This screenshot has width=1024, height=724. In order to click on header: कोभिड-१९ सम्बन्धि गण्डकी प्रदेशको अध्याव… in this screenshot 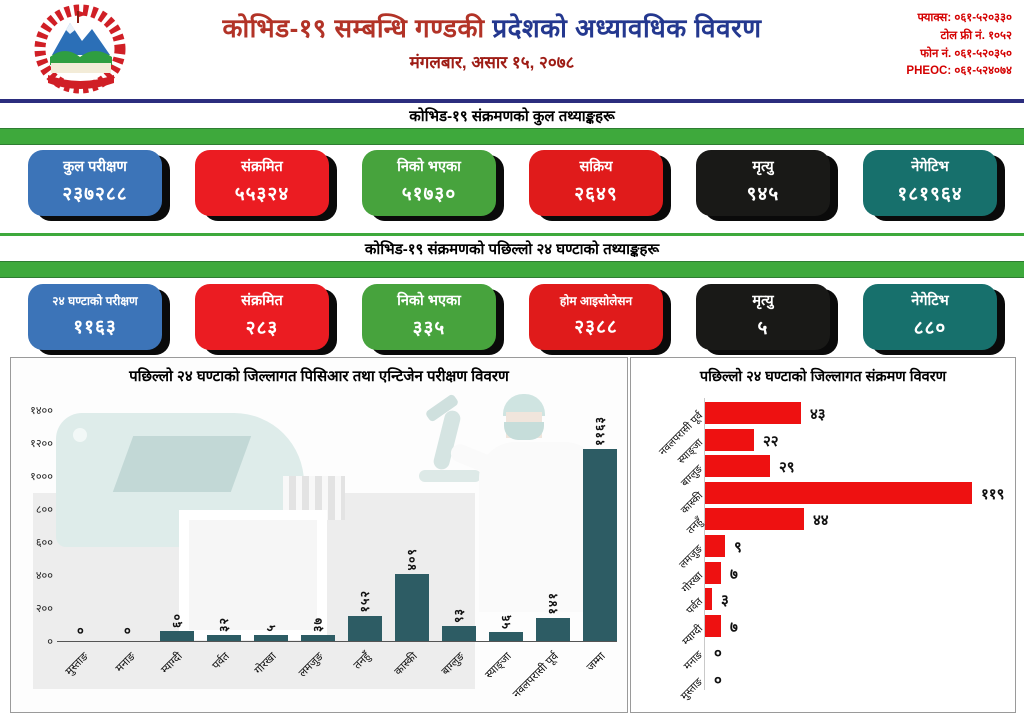, I will do `click(492, 43)`.